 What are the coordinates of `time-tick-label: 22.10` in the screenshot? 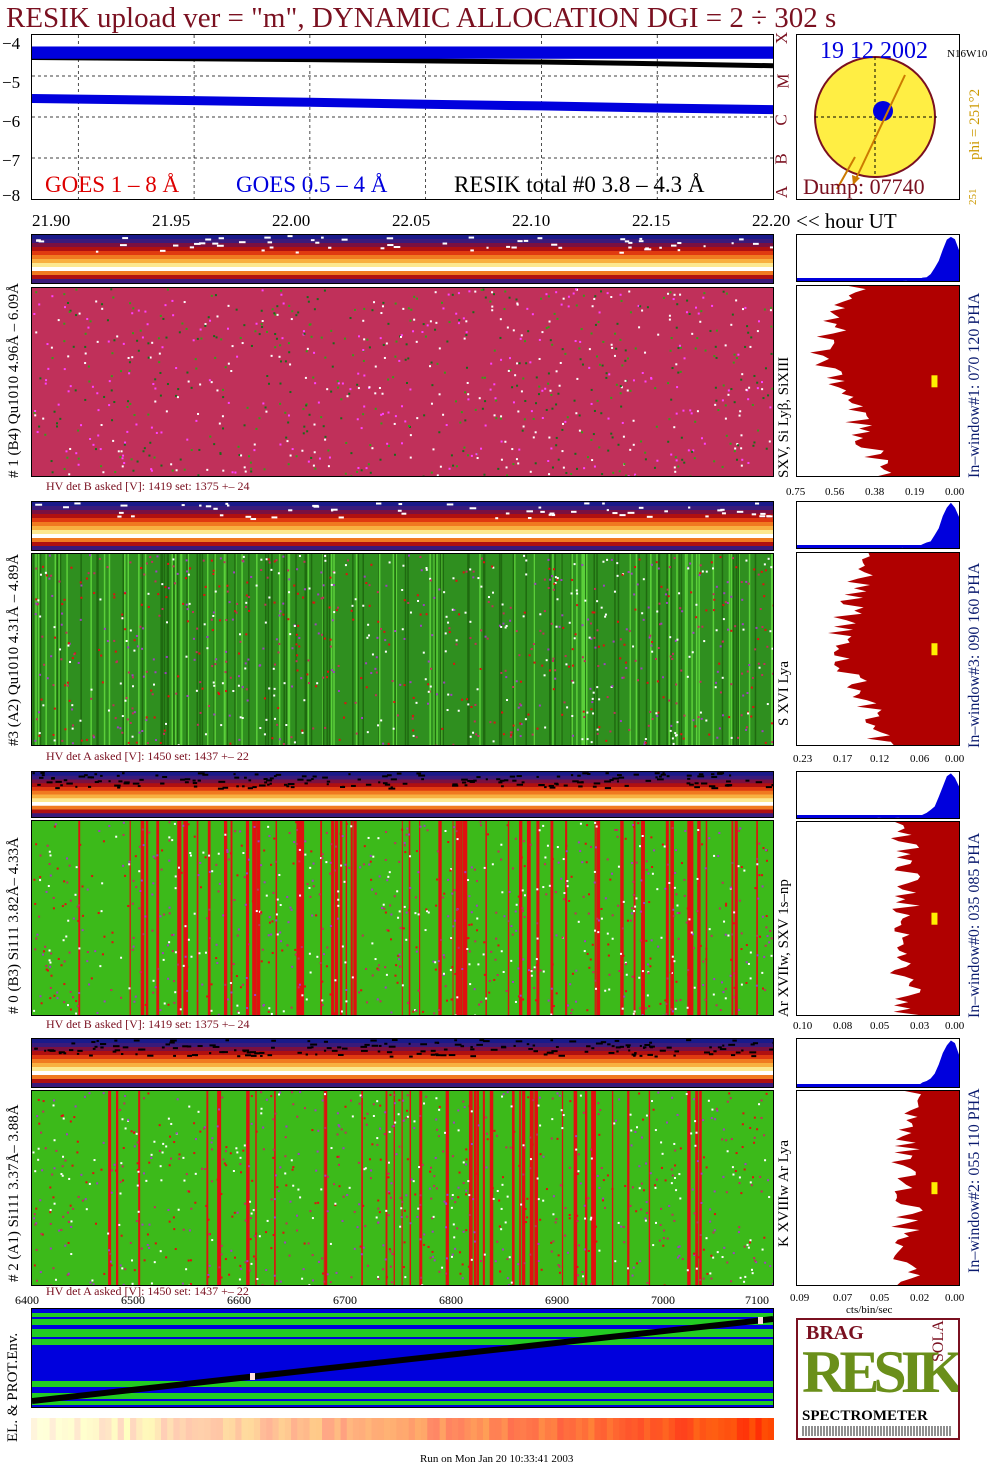 It's located at (531, 220).